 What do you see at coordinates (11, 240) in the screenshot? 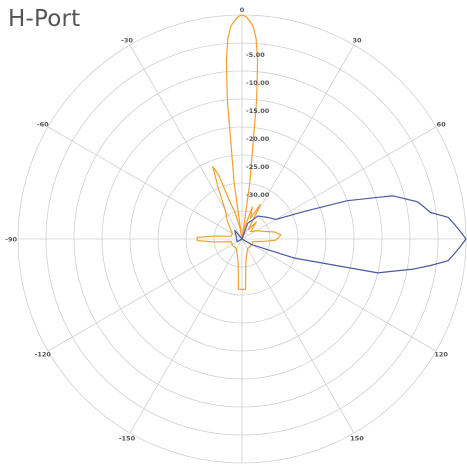
I see `angle-tick-label: -90` at bounding box center [11, 240].